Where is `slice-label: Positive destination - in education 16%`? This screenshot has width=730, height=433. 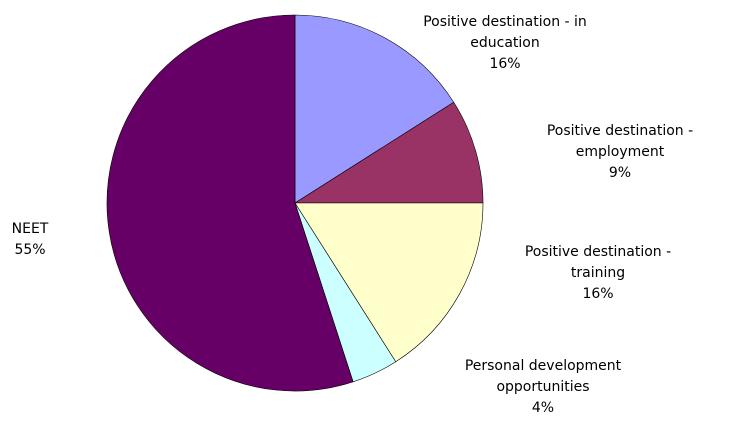 slice-label: Positive destination - in education 16% is located at coordinates (505, 43).